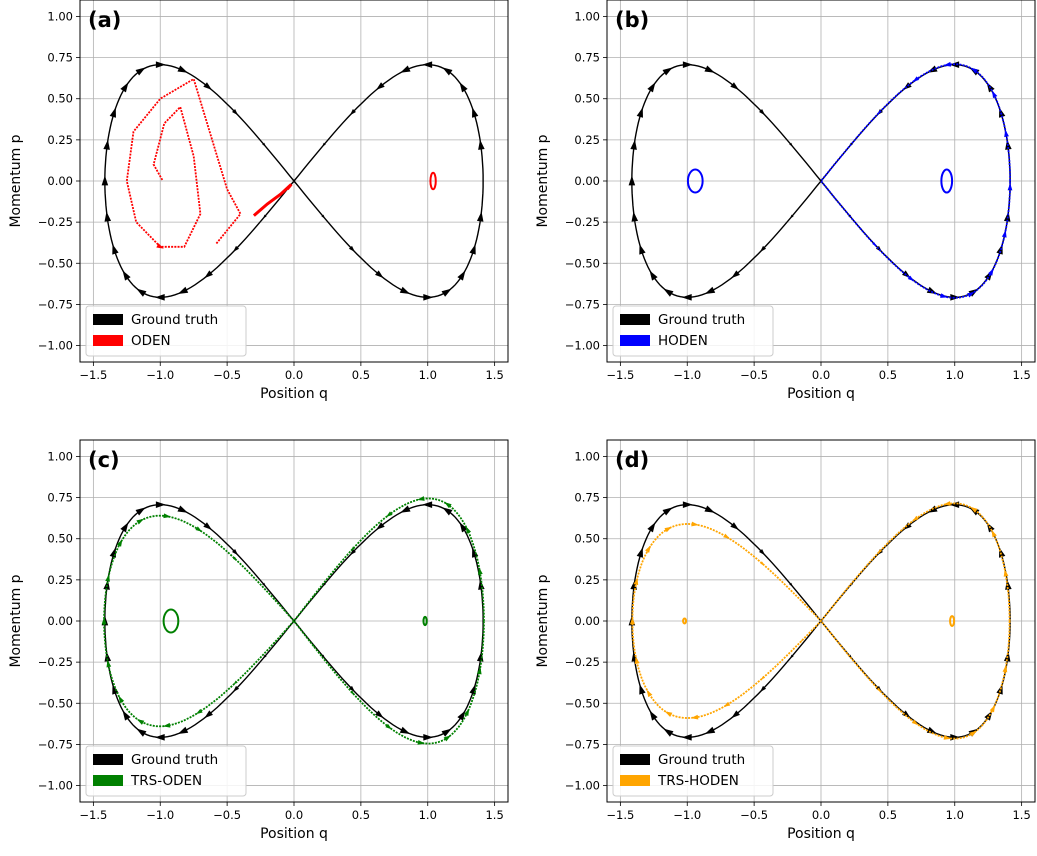 Image resolution: width=1037 pixels, height=856 pixels. I want to click on legend-entry: ODEN, so click(151, 341).